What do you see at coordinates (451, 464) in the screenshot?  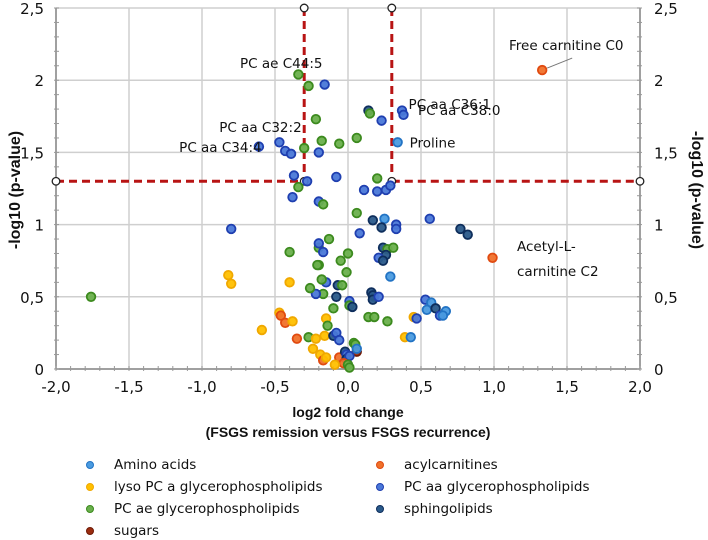 I see `legend-label: acylcarnitines` at bounding box center [451, 464].